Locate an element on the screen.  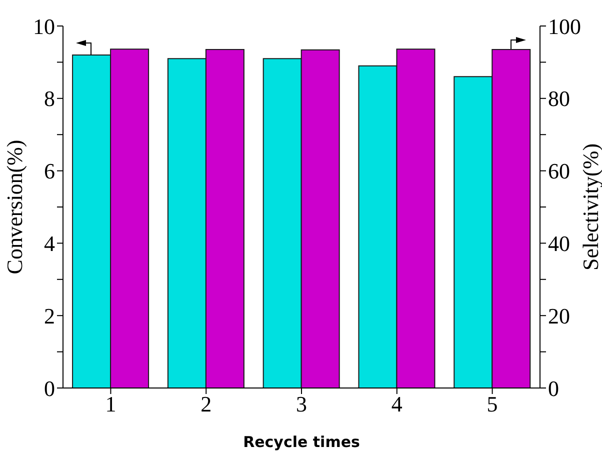
x-tick-label: 4 is located at coordinates (396, 404).